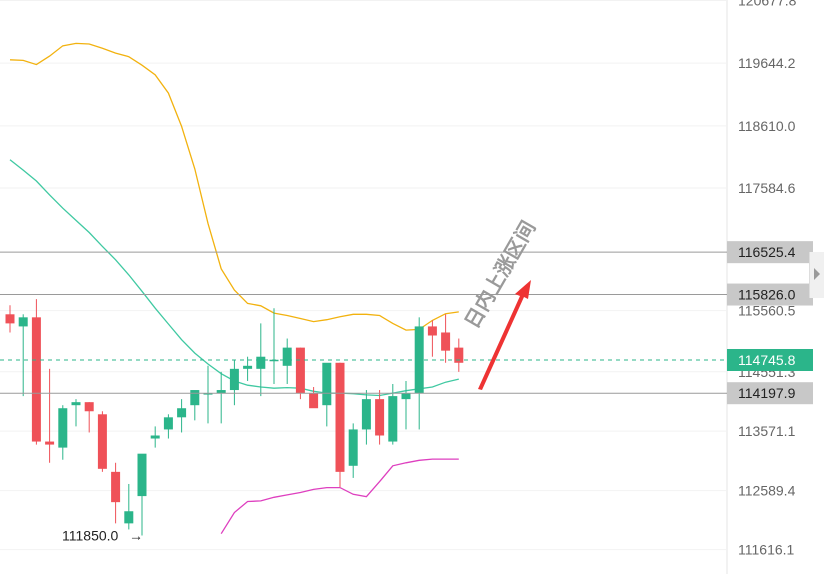 The width and height of the screenshot is (824, 574). I want to click on price-level-label: 114197.9, so click(767, 393).